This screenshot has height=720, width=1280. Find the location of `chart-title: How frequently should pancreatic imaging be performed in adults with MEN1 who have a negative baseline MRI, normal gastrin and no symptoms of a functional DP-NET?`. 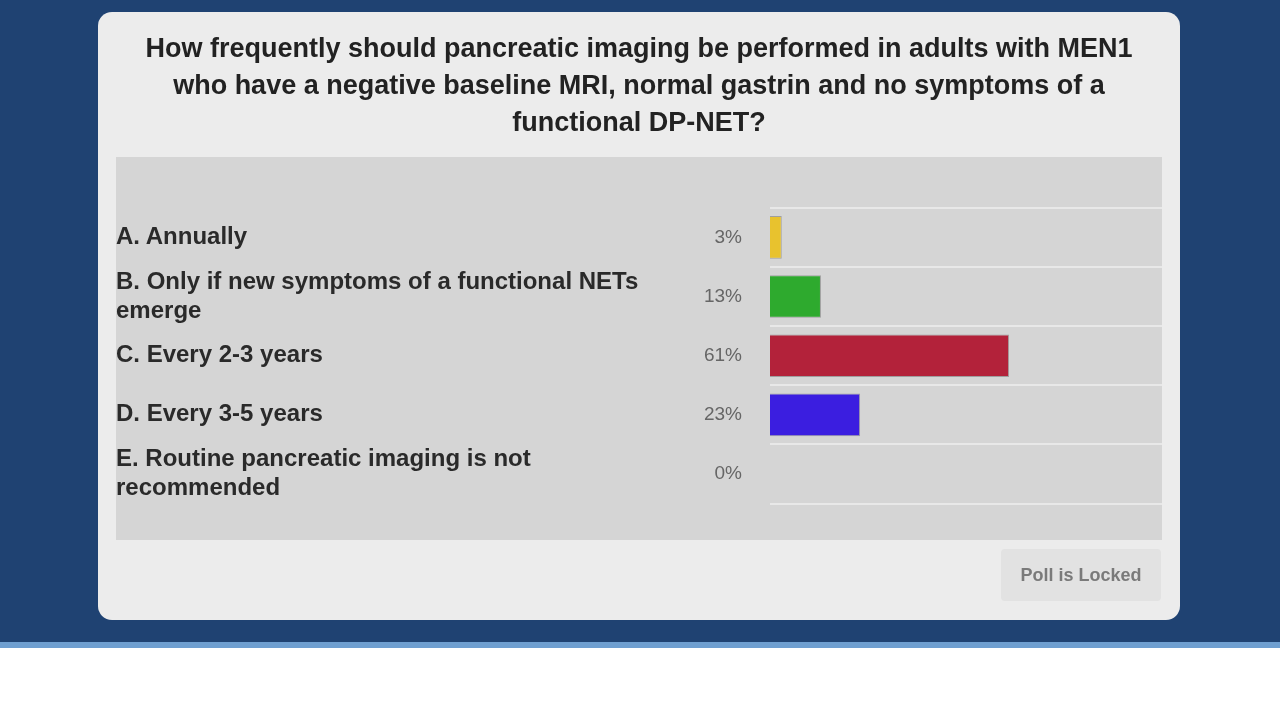

chart-title: How frequently should pancreatic imaging be performed in adults with MEN1 who have a negative baseline MRI, normal gastrin and no symptoms of a functional DP-NET? is located at coordinates (639, 85).